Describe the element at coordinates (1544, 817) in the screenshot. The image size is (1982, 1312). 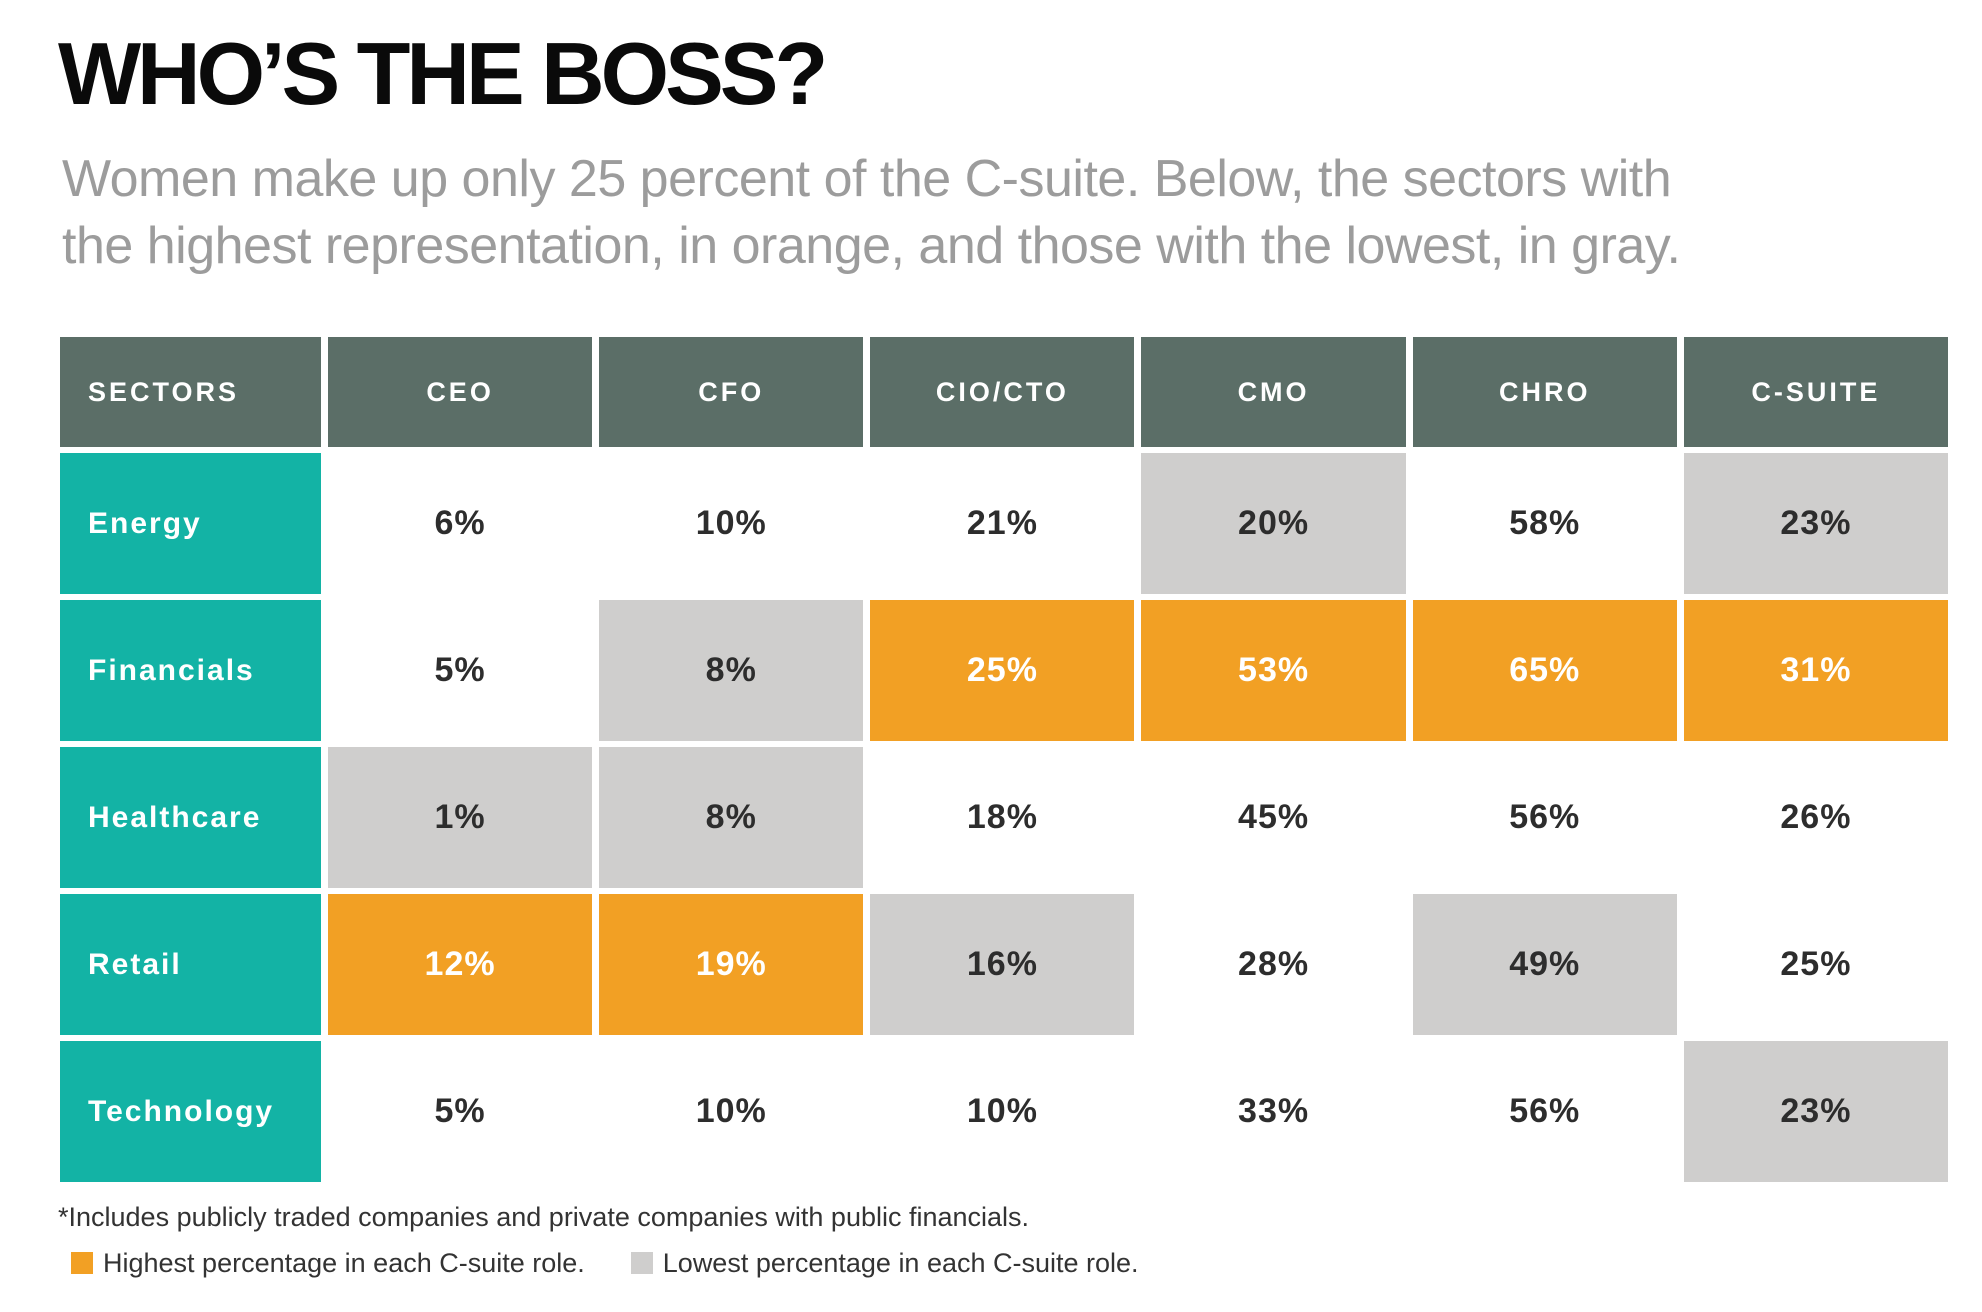
I see `cell-healthcare-chro: 56%` at that location.